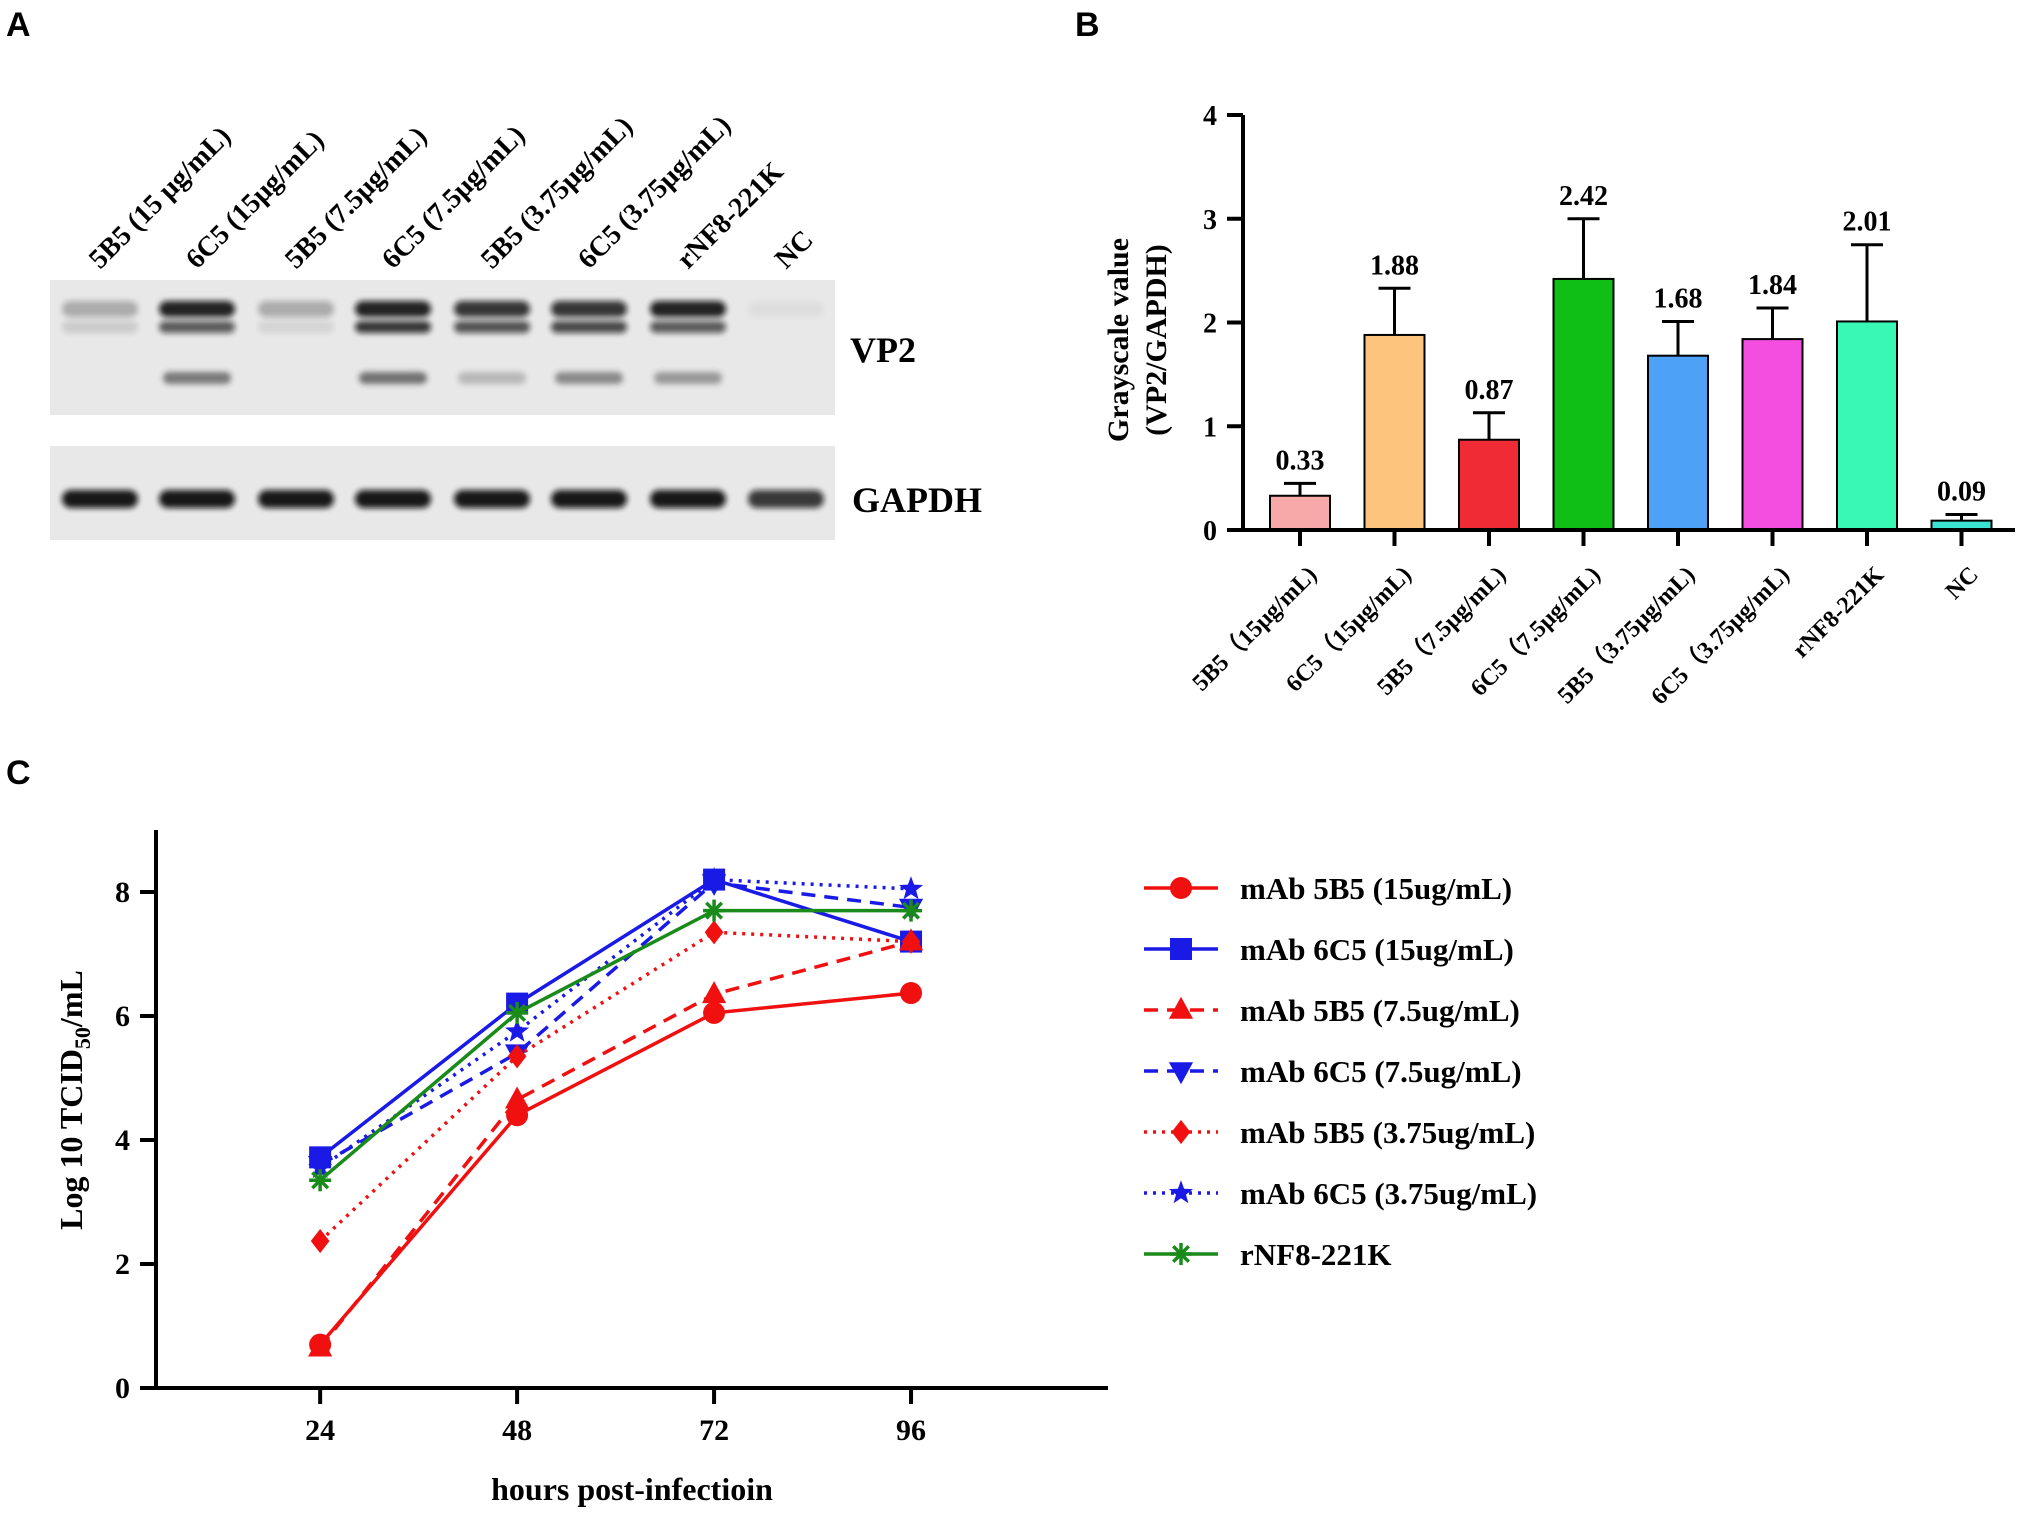 The width and height of the screenshot is (2030, 1514). I want to click on line-ylabel: Log 10 TCID50/mL, so click(74, 1100).